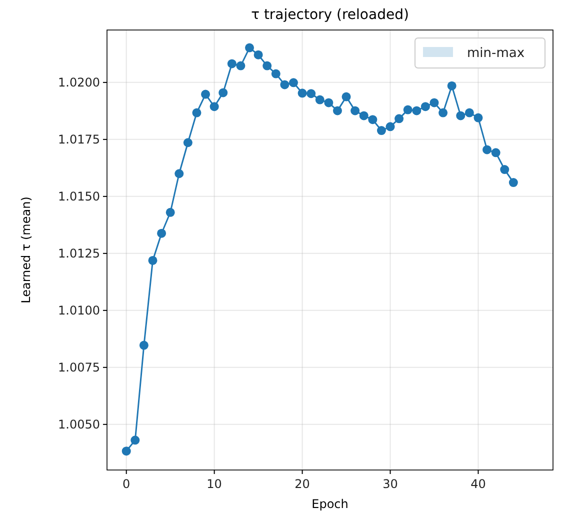 This screenshot has height=527, width=561. Describe the element at coordinates (79, 367) in the screenshot. I see `y-tick-label: 1.0075` at that location.